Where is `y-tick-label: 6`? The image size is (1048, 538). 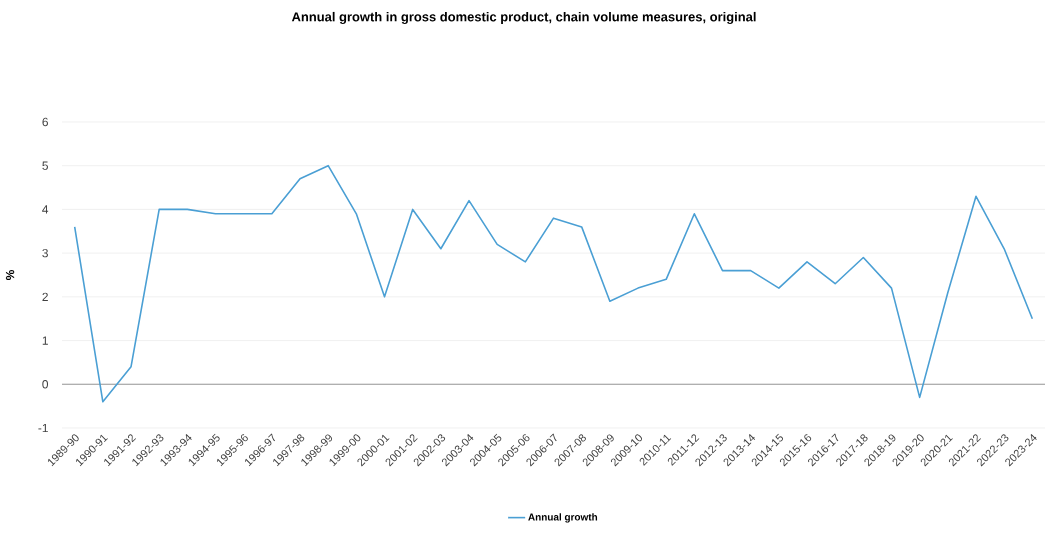
y-tick-label: 6 is located at coordinates (45, 122).